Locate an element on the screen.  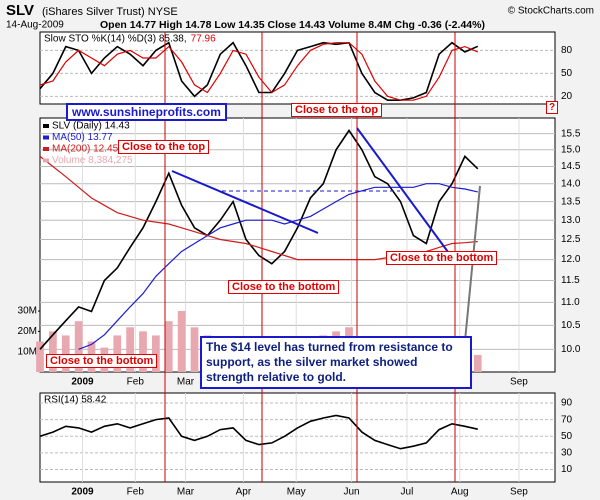
legend-label: Volume 8,384,275 is located at coordinates (92, 160).